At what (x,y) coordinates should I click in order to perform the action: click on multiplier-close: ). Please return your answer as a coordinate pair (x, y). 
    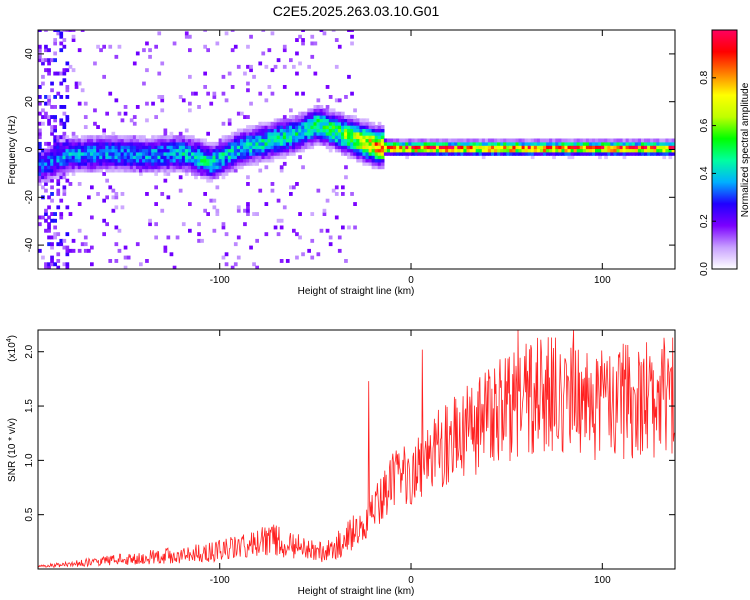
    Looking at the image, I should click on (12, 336).